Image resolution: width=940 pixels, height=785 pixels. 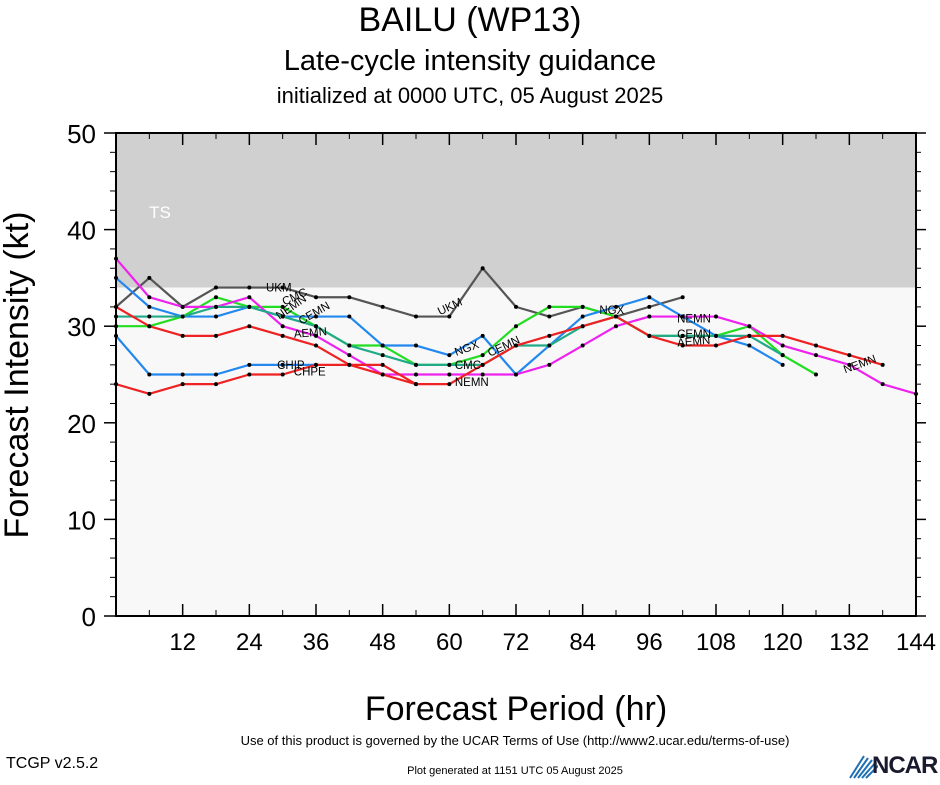 I want to click on ncar-logo-icon, so click(x=865, y=767).